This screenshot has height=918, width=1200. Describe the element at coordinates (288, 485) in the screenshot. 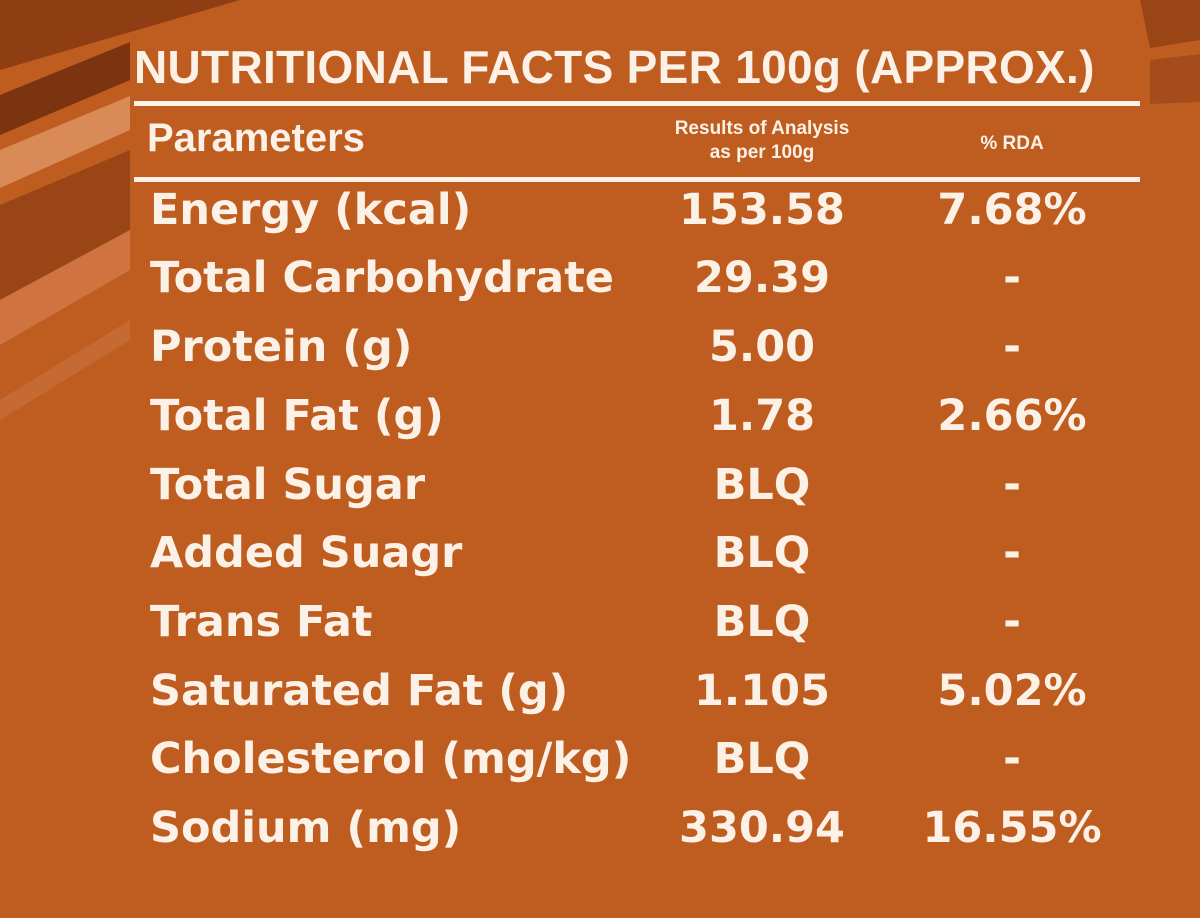

I see `parameter-cell: Total Sugar` at that location.